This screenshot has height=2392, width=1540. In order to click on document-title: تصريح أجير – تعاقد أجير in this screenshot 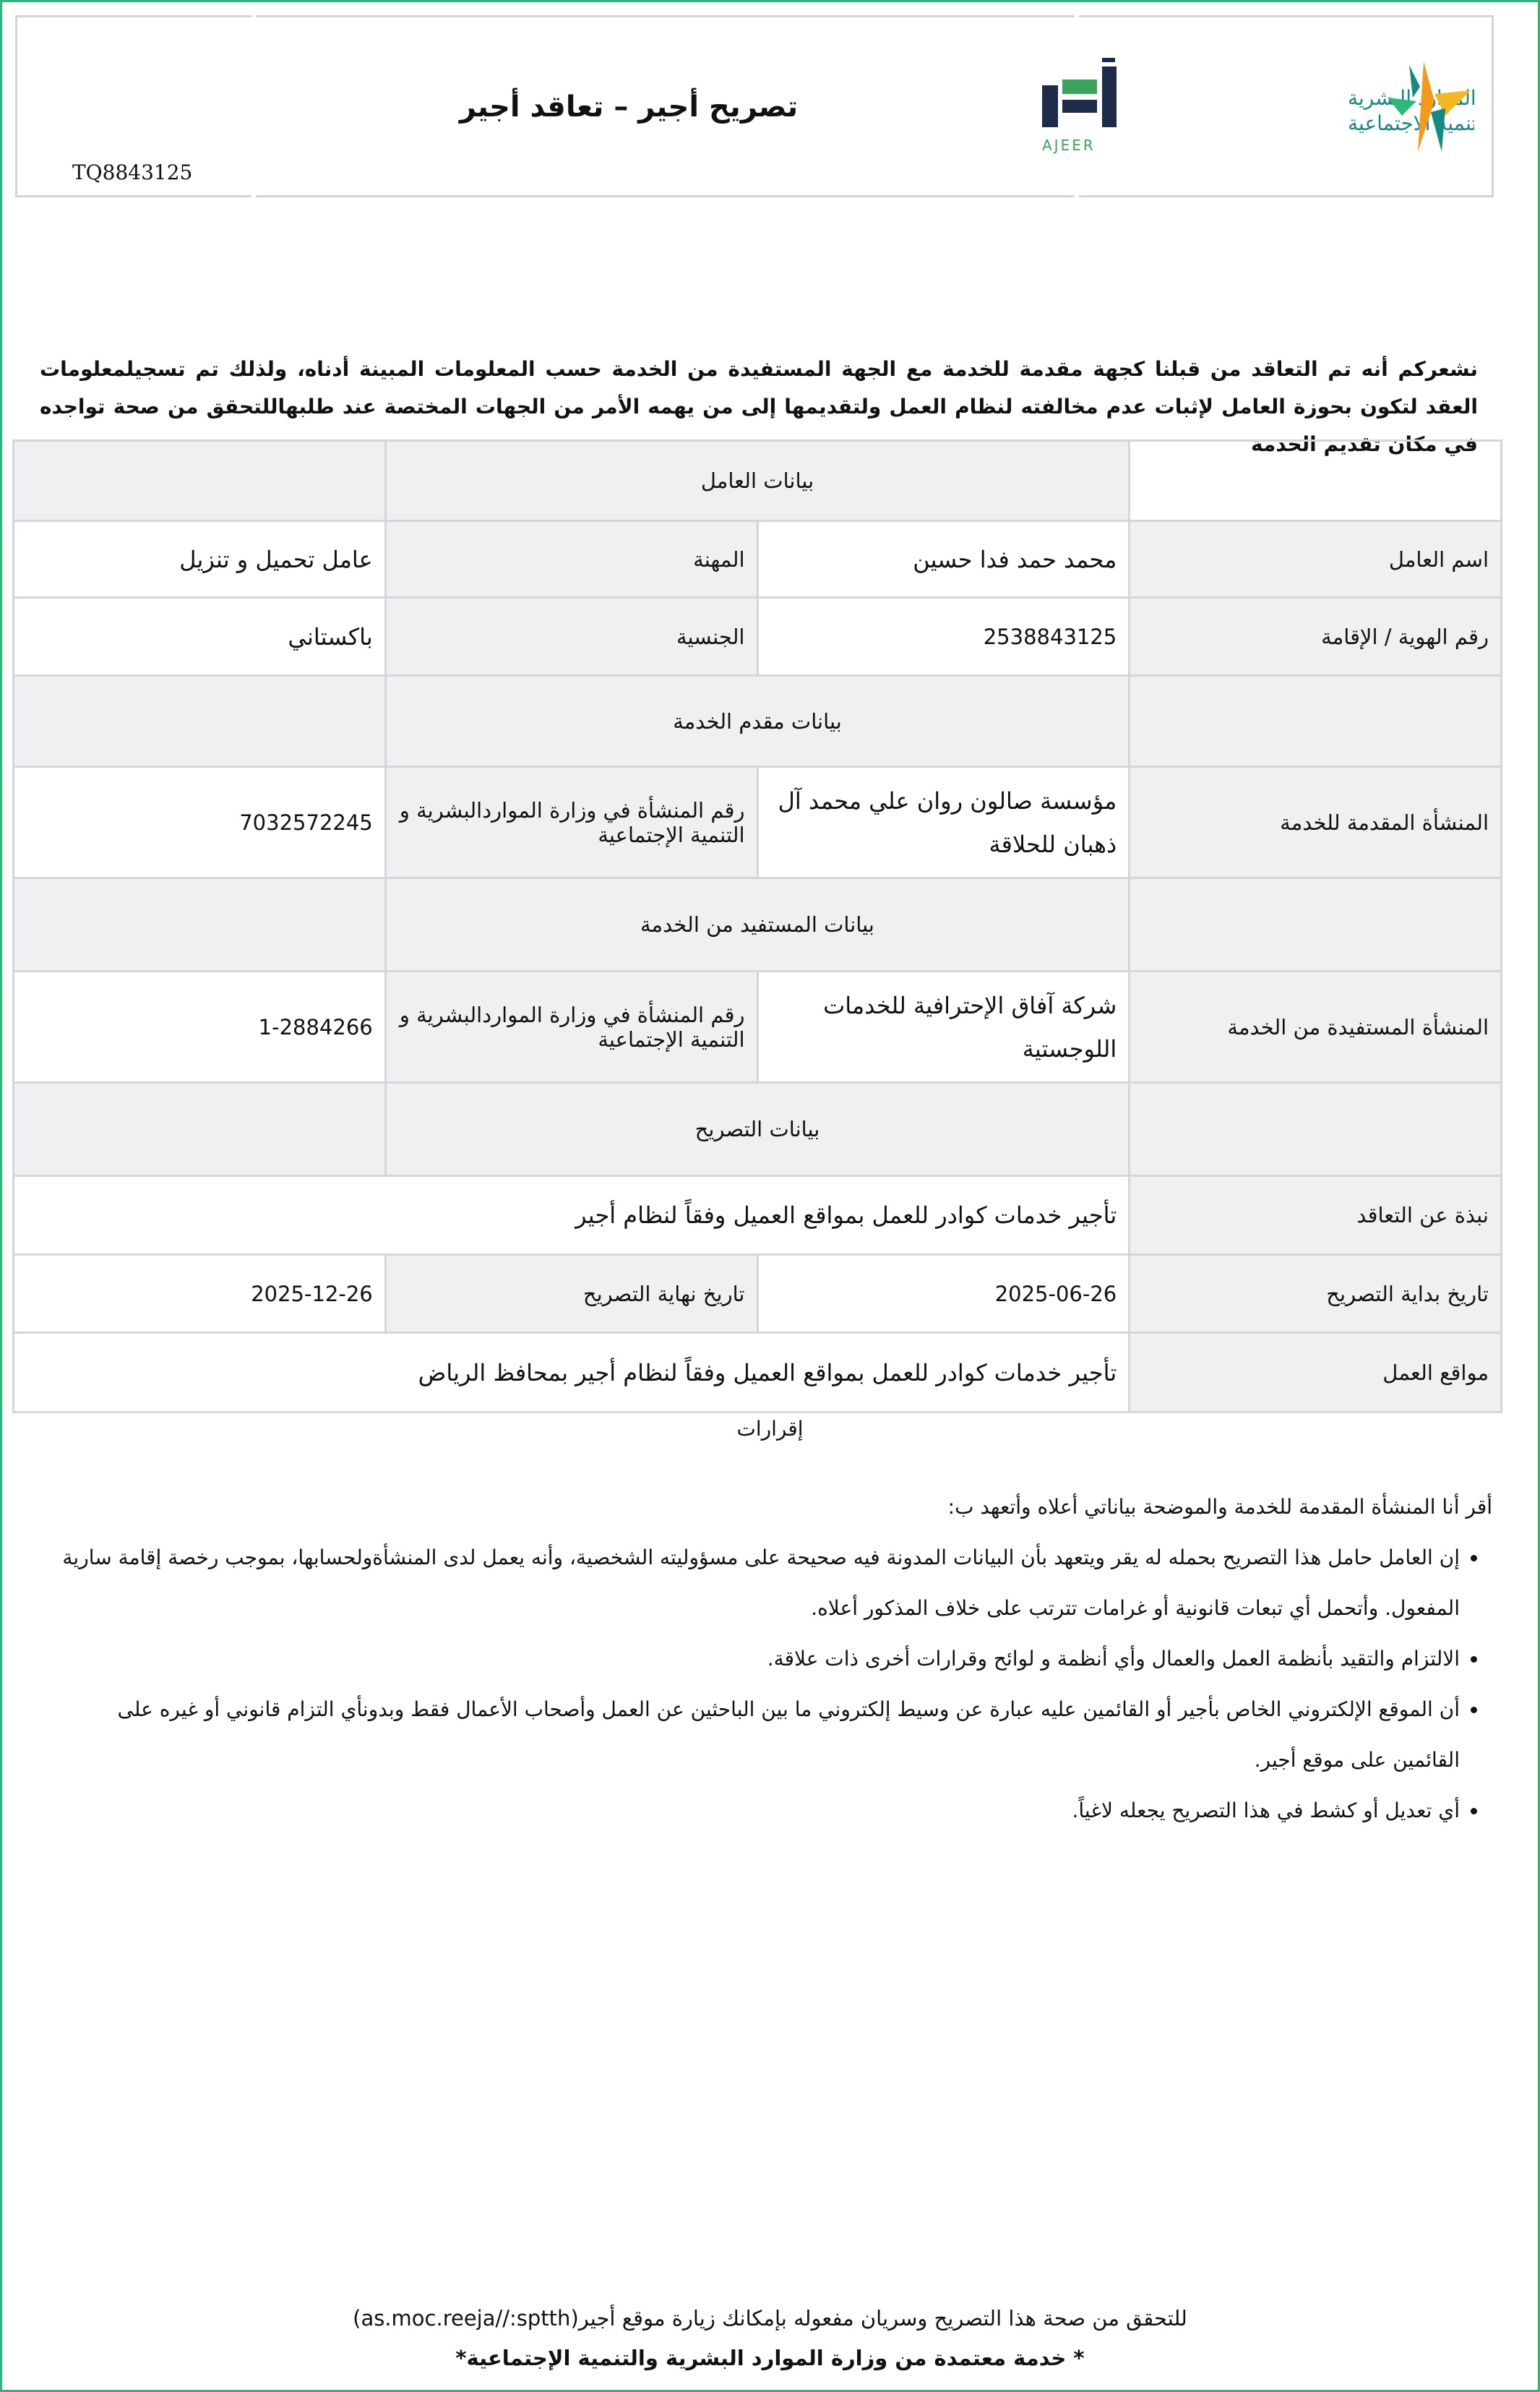, I will do `click(629, 107)`.